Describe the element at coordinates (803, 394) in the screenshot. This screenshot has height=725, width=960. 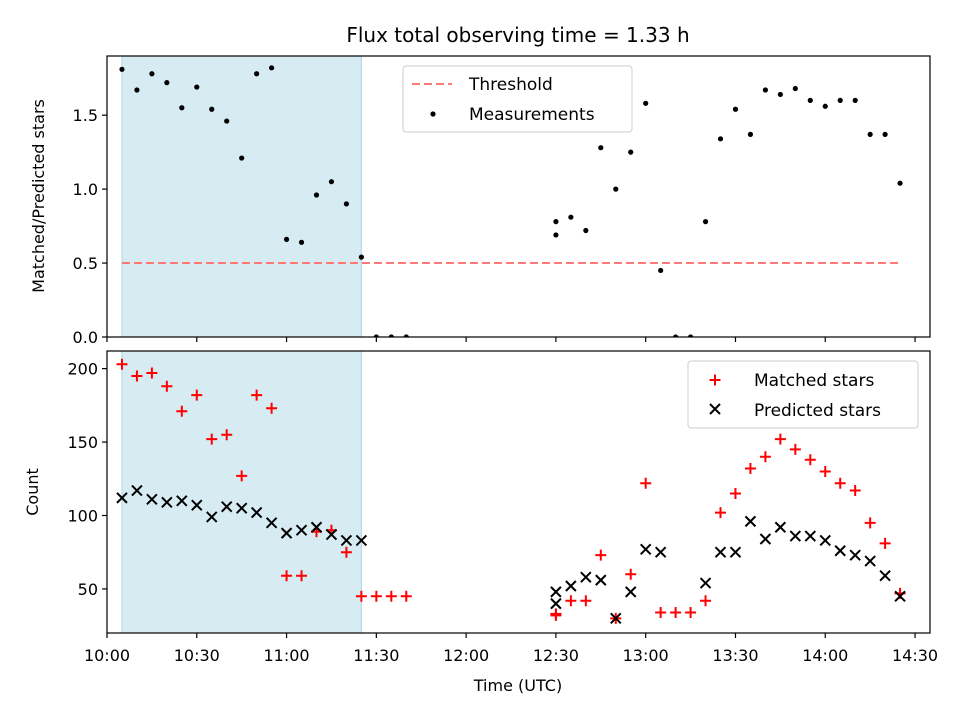
I see `legend: Matched stars Predicted stars` at that location.